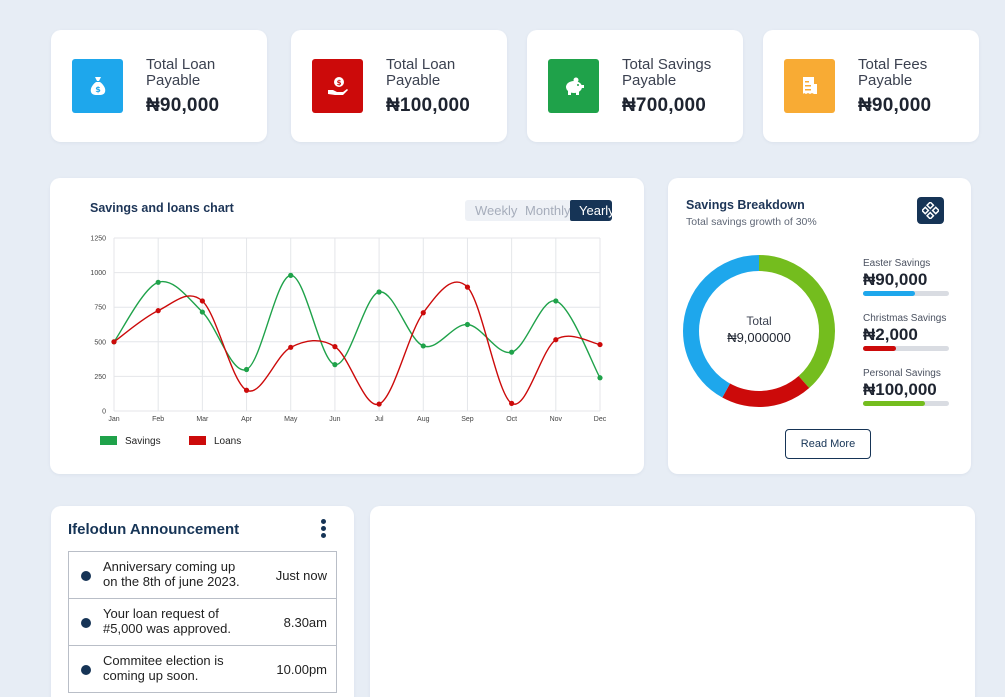 The image size is (1005, 697). Describe the element at coordinates (323, 529) in the screenshot. I see `more-vertical-icon` at that location.